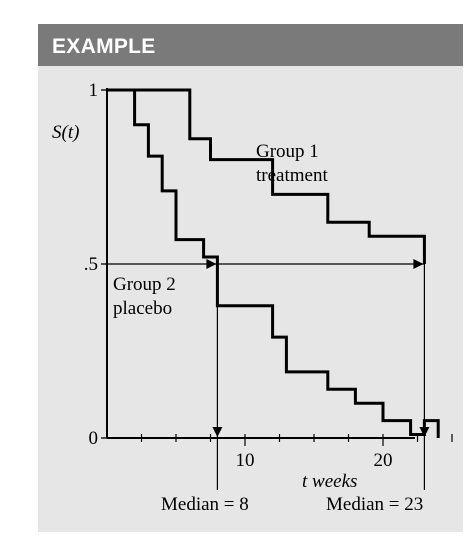  I want to click on series-label-group1-line2: treatment, so click(292, 175).